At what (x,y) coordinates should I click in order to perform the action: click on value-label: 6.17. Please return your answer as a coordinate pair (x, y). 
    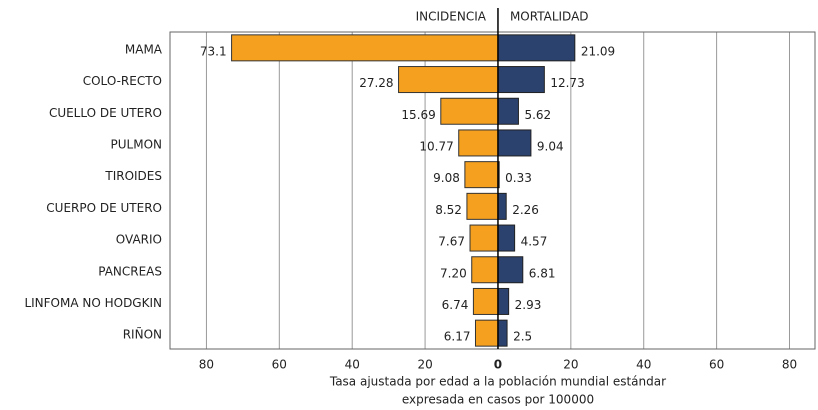
    Looking at the image, I should click on (457, 337).